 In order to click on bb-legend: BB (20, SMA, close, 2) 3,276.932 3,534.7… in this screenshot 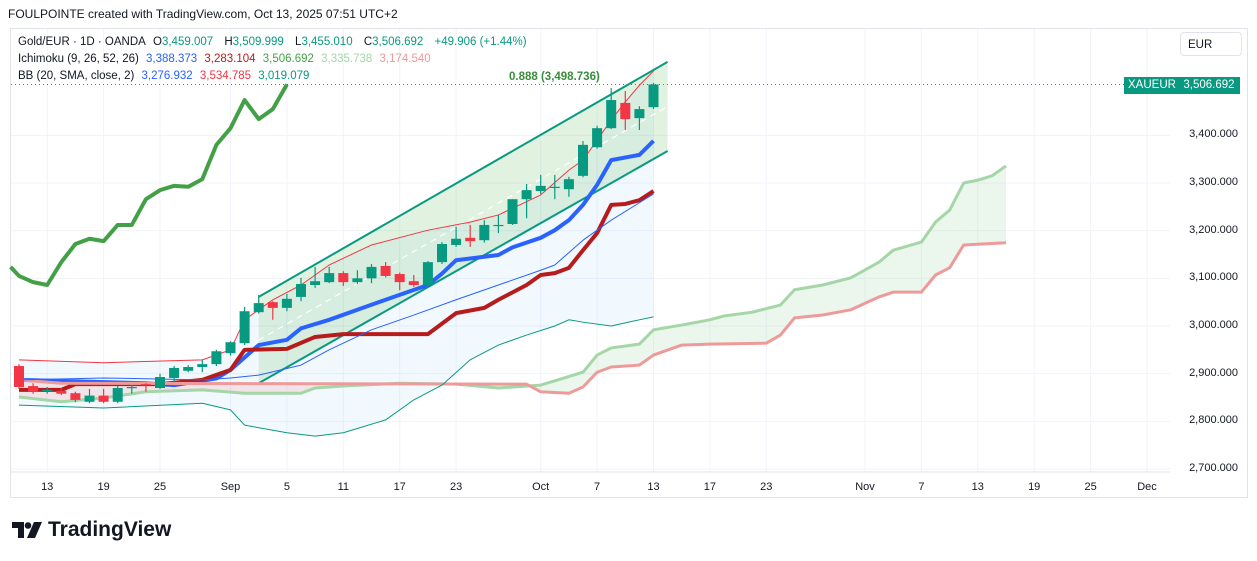, I will do `click(165, 76)`.